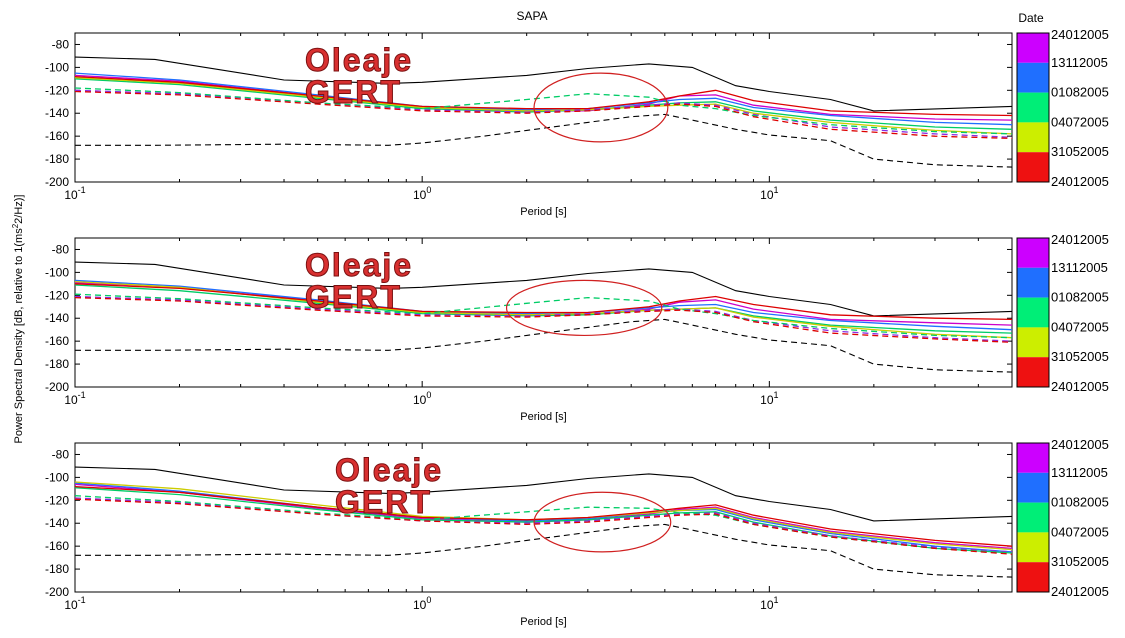  Describe the element at coordinates (531, 16) in the screenshot. I see `figure-title: SAPA` at that location.